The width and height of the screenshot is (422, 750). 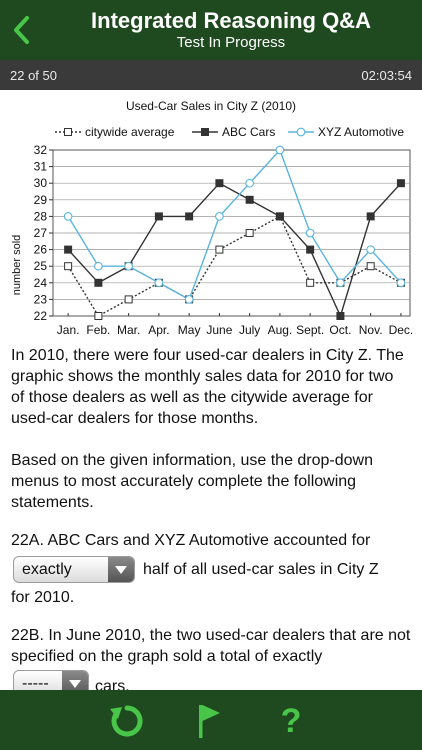 I want to click on x-tick-label: Sept., so click(x=310, y=330).